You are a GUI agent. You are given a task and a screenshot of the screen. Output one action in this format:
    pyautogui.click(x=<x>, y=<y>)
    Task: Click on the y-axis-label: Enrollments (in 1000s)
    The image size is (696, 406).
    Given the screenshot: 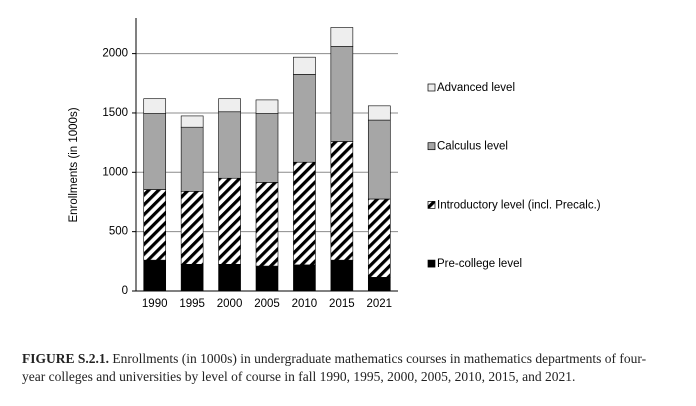 What is the action you would take?
    pyautogui.click(x=74, y=164)
    